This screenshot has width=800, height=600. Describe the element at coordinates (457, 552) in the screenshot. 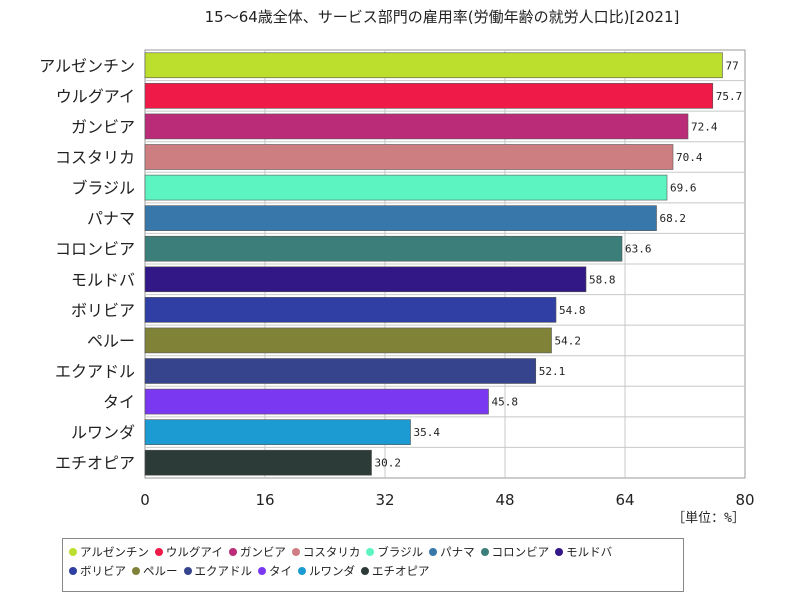

I see `legend-label: パナマ` at that location.